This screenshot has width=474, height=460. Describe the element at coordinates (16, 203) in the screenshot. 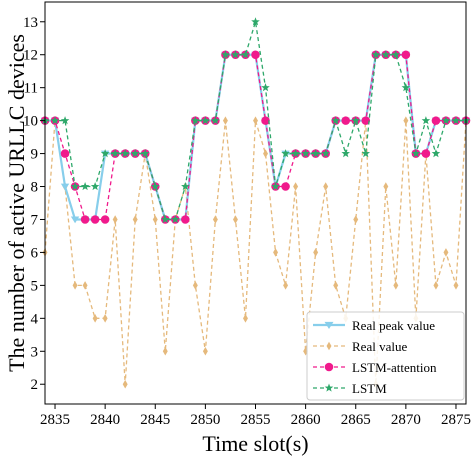

I see `y-axis-label: The number of active URLLC devices` at that location.